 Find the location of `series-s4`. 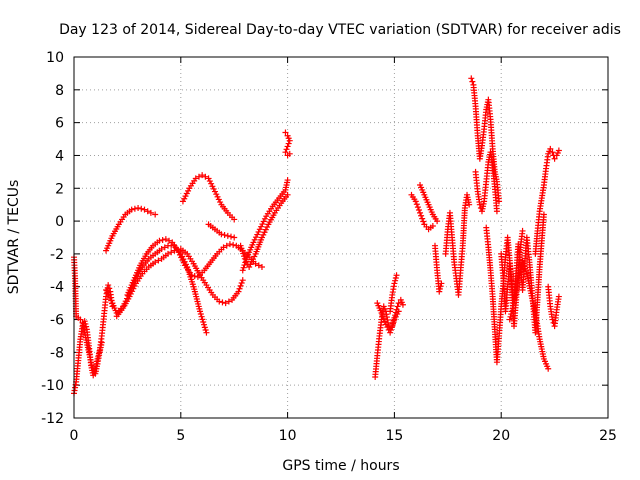

series-s4 is located at coordinates (156, 289).